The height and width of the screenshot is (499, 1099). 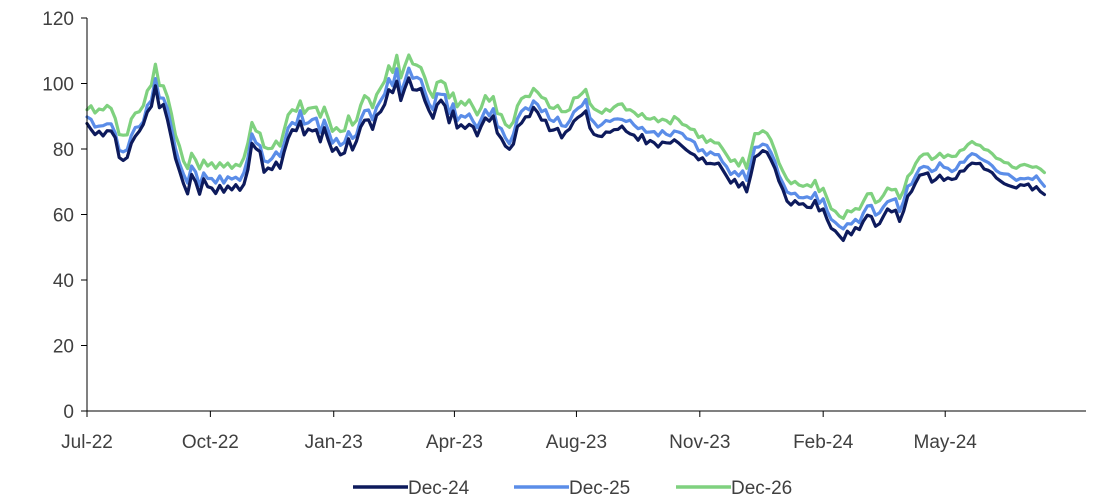 What do you see at coordinates (454, 442) in the screenshot?
I see `x-tick-label: Apr-23` at bounding box center [454, 442].